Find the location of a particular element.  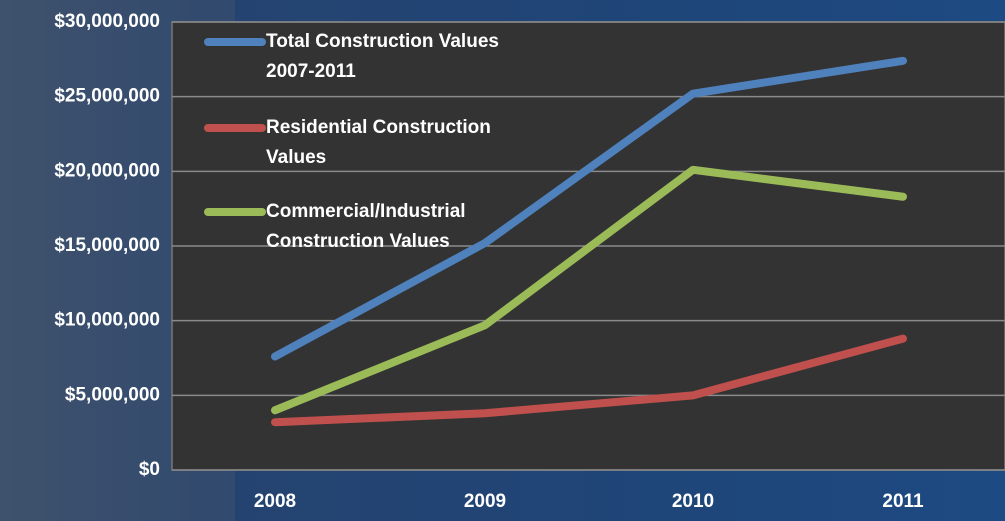

y-tick-label: $30,000,000 is located at coordinates (107, 21).